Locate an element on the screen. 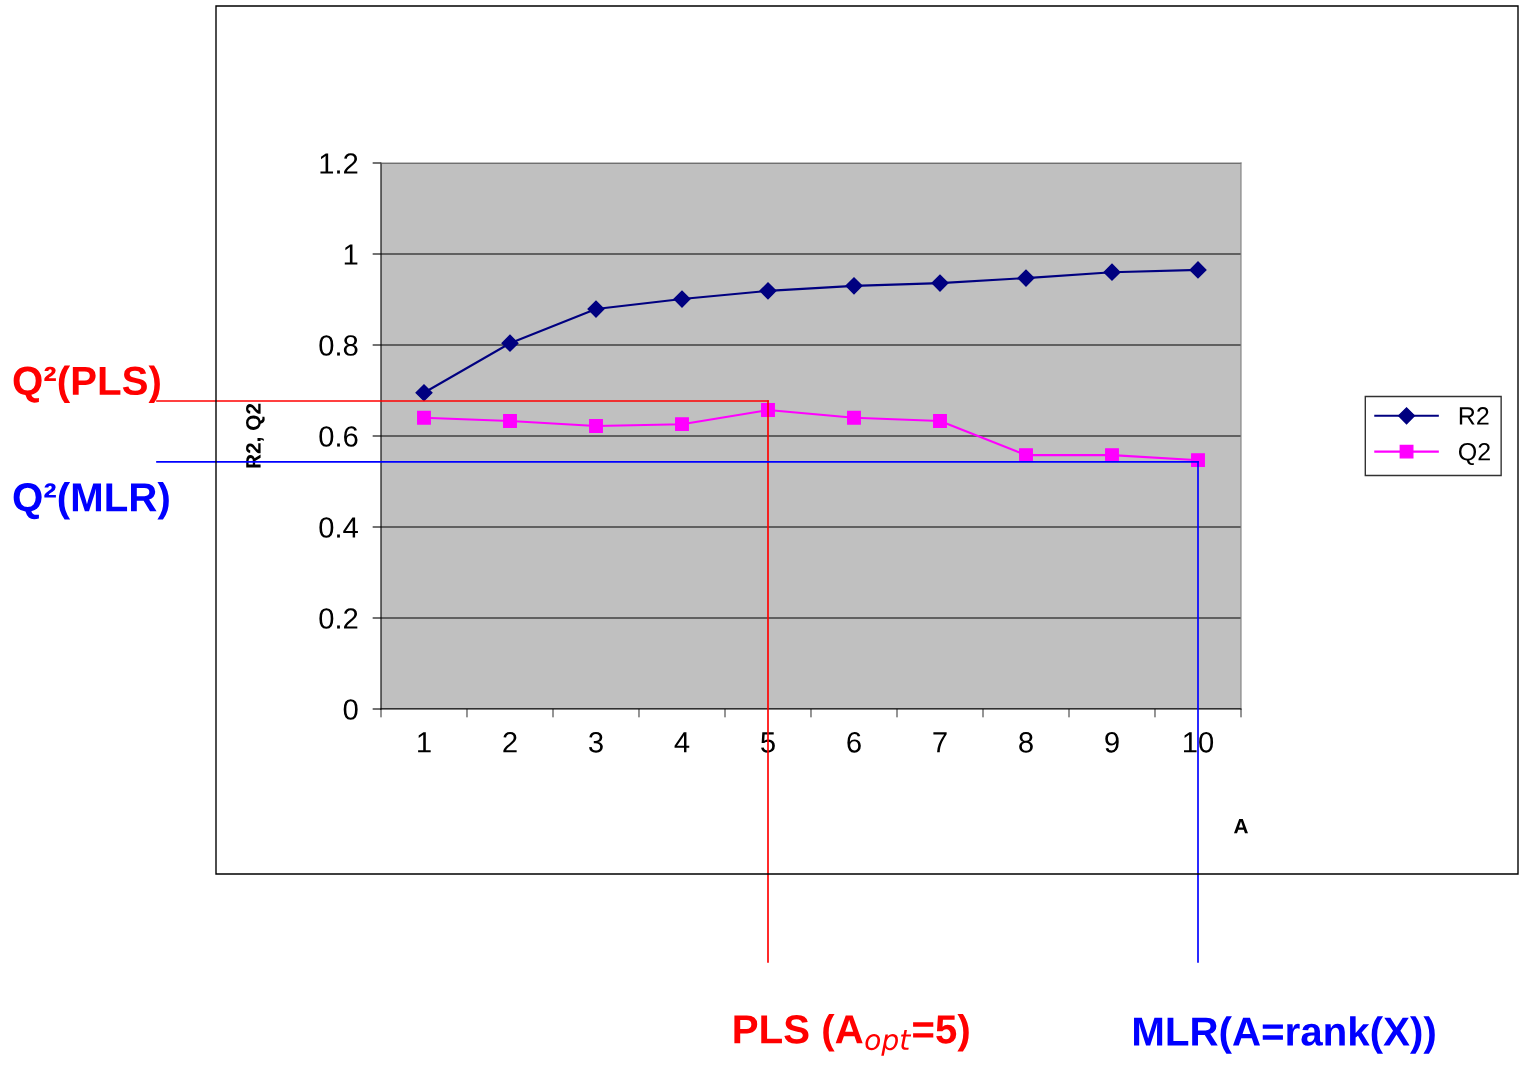 The width and height of the screenshot is (1524, 1068). ref-line-label: PLS (A$_{opt}$=5) is located at coordinates (851, 1035).